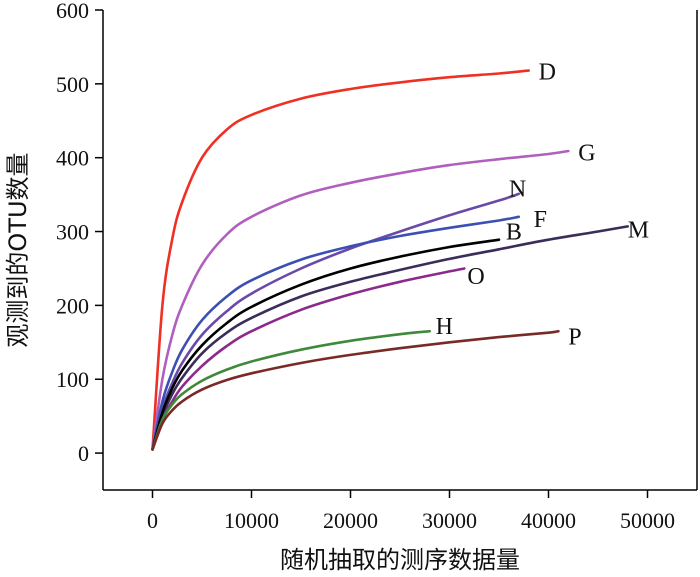 The height and width of the screenshot is (577, 700). Describe the element at coordinates (638, 230) in the screenshot. I see `series-label-m: M` at that location.